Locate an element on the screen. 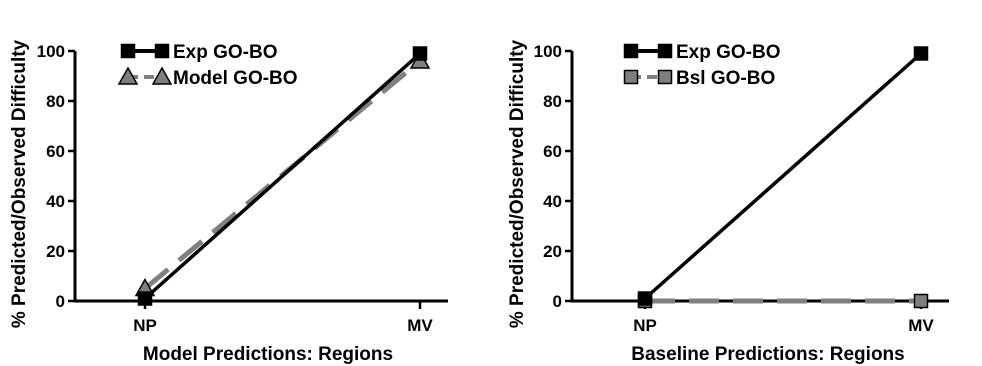 This screenshot has height=366, width=982. legend-item-2: Model GO-BO is located at coordinates (207, 77).